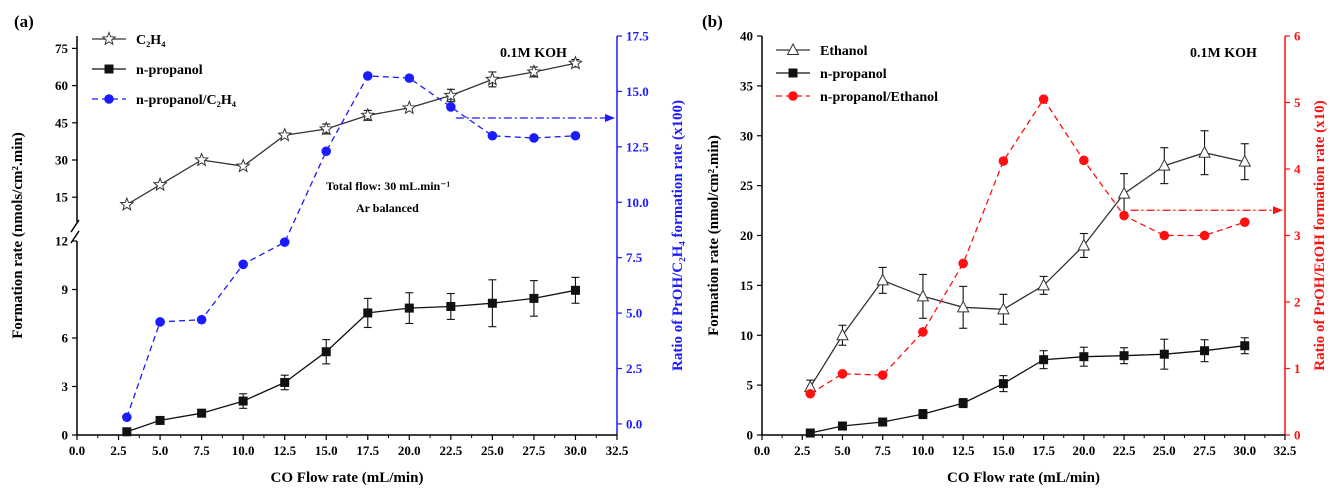 The height and width of the screenshot is (493, 1336). I want to click on y2-tick-label: 2.5, so click(634, 368).